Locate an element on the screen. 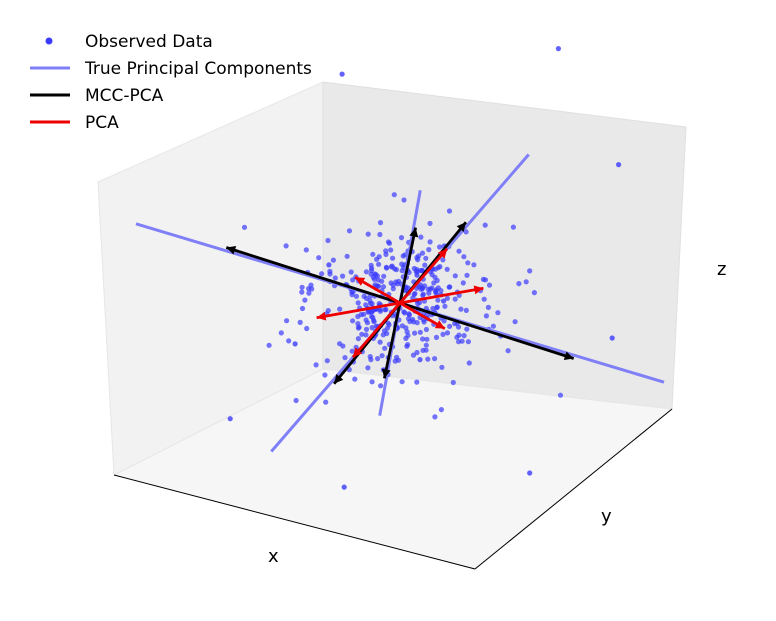 The height and width of the screenshot is (621, 776). legend-label-true: True Principal Components is located at coordinates (198, 69).